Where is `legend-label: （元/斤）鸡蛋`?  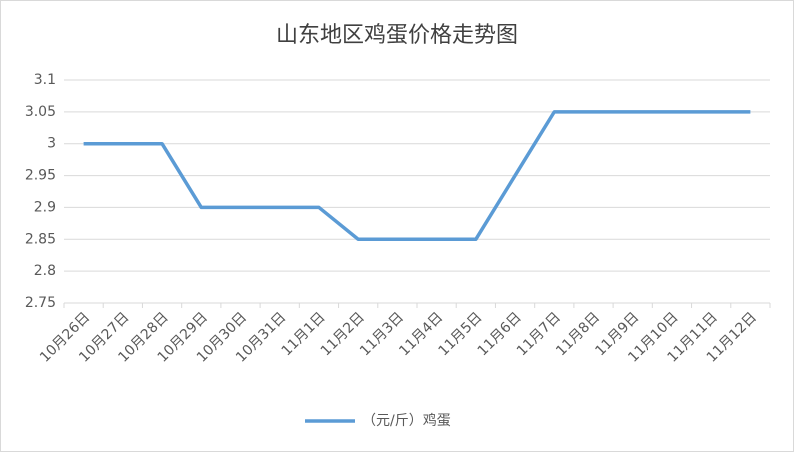 legend-label: （元/斤）鸡蛋 is located at coordinates (406, 420).